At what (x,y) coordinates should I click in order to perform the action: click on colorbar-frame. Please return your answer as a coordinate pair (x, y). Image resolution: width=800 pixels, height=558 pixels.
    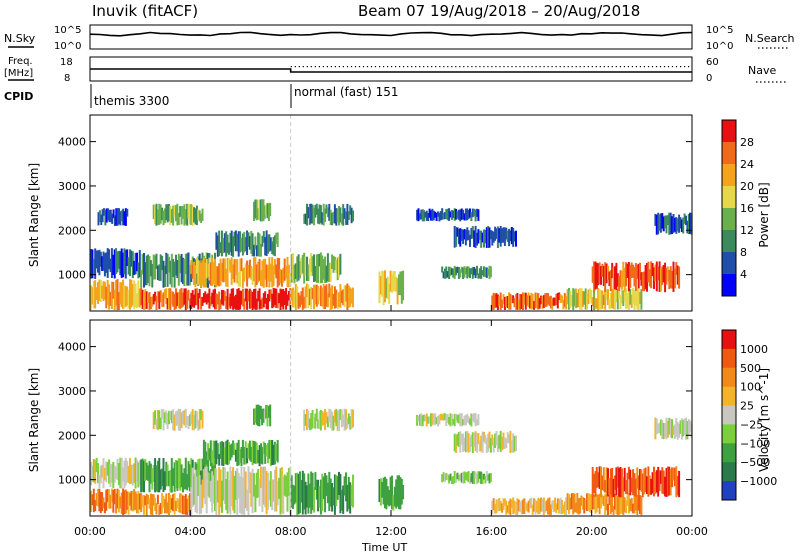
    Looking at the image, I should click on (729, 208).